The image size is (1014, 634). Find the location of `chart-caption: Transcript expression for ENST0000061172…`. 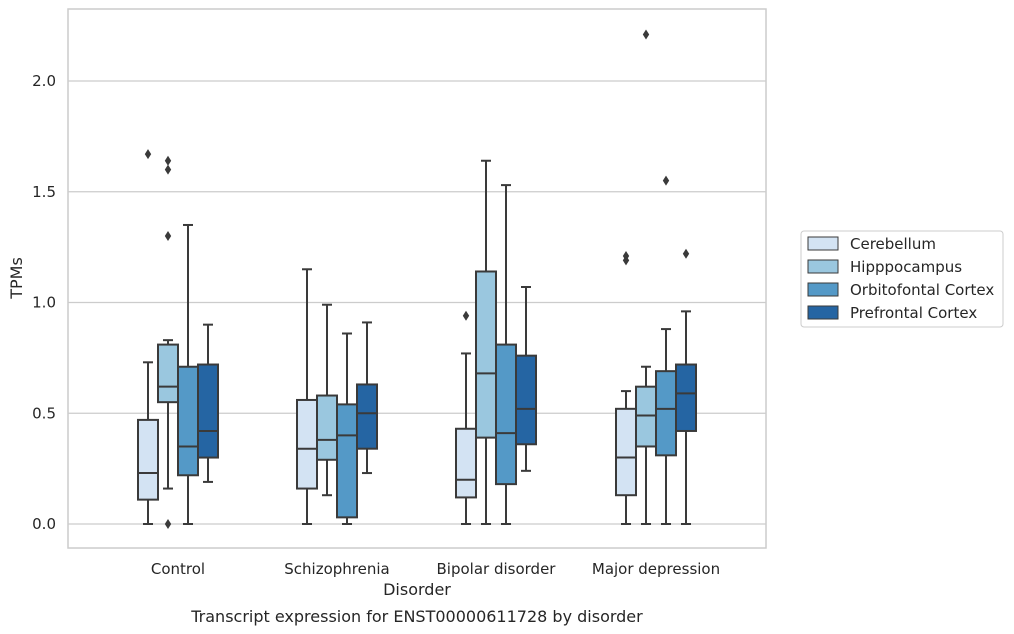

chart-caption: Transcript expression for ENST0000061172… is located at coordinates (416, 616).